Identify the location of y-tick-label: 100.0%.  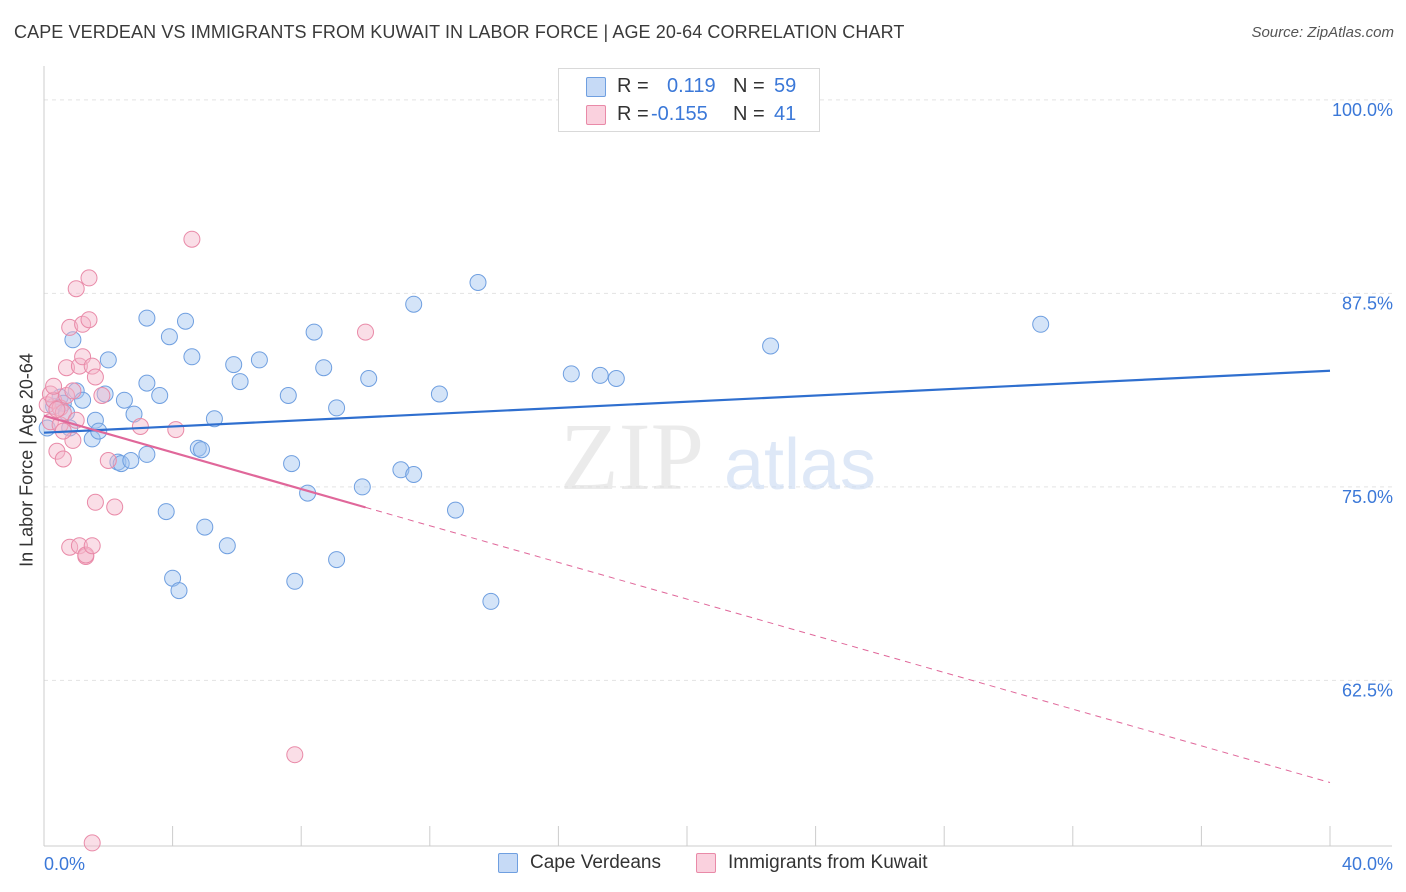
(1362, 110).